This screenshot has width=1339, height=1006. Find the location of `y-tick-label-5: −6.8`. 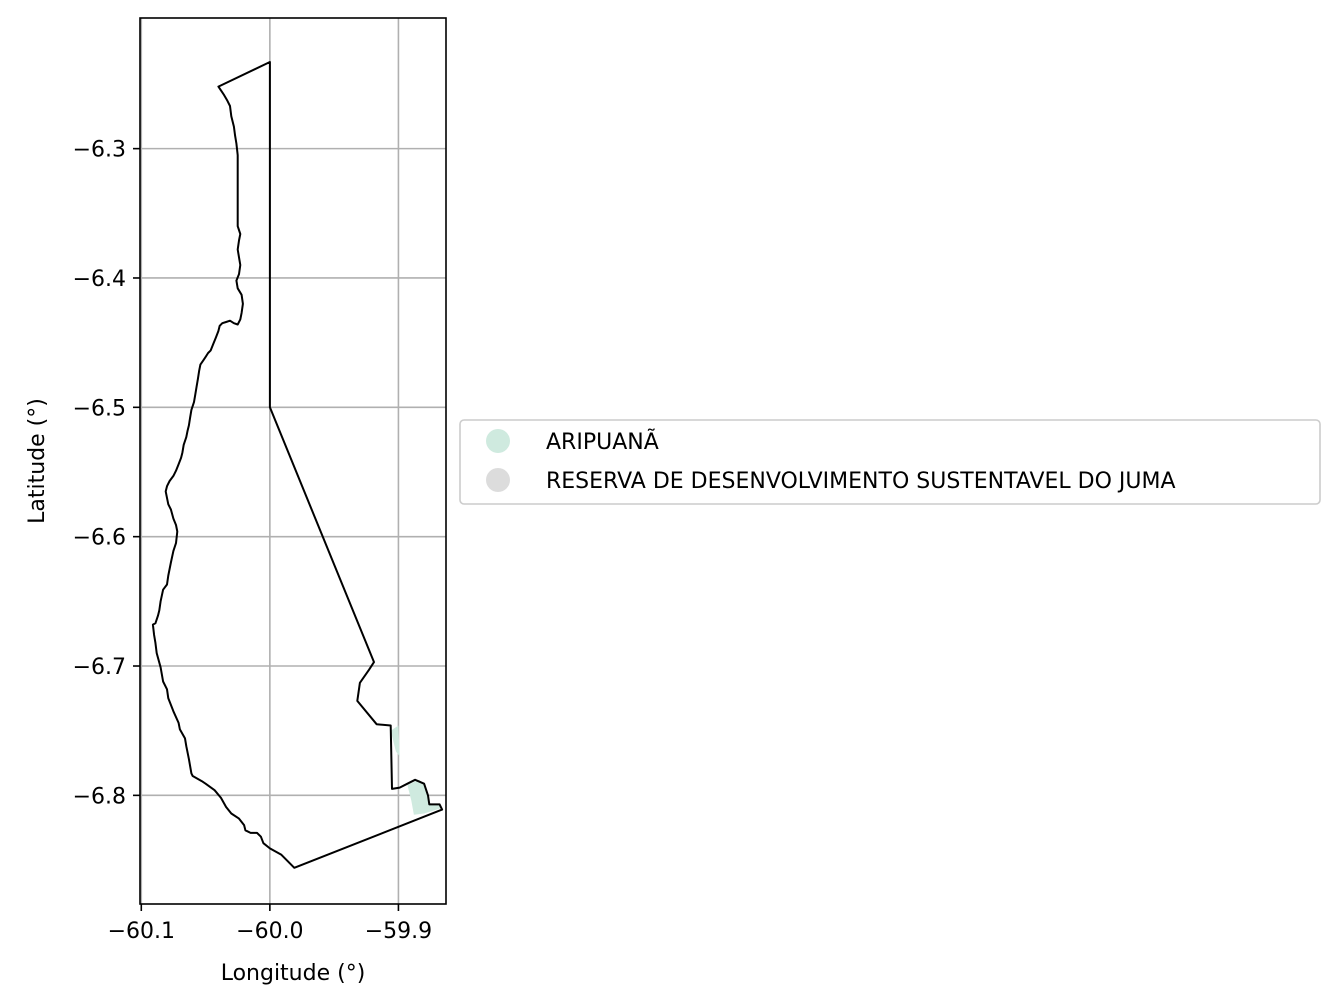

y-tick-label-5: −6.8 is located at coordinates (99, 796).